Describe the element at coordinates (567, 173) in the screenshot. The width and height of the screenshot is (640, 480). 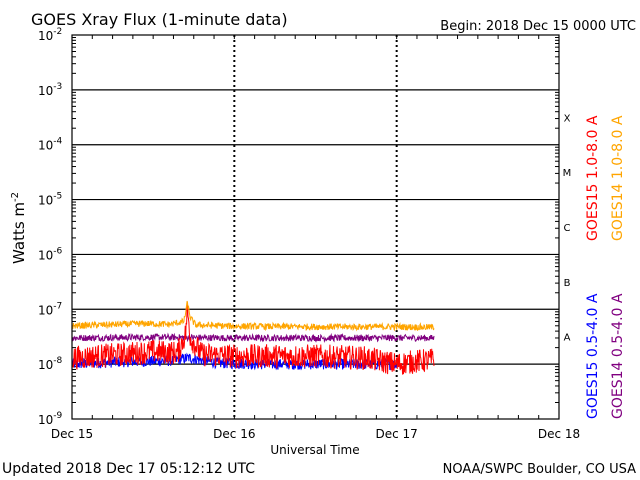
I see `flare-class-label: M` at that location.